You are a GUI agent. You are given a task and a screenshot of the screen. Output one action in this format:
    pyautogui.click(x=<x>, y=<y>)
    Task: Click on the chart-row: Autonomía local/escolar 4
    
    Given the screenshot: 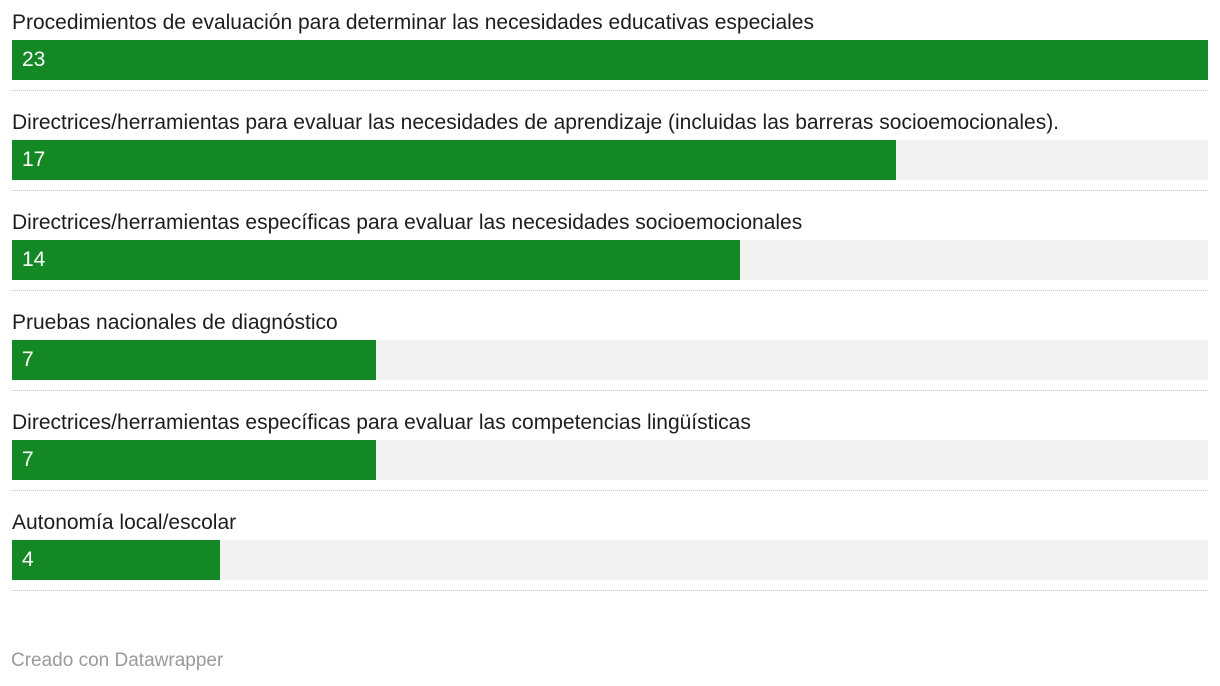 What is the action you would take?
    pyautogui.click(x=610, y=545)
    